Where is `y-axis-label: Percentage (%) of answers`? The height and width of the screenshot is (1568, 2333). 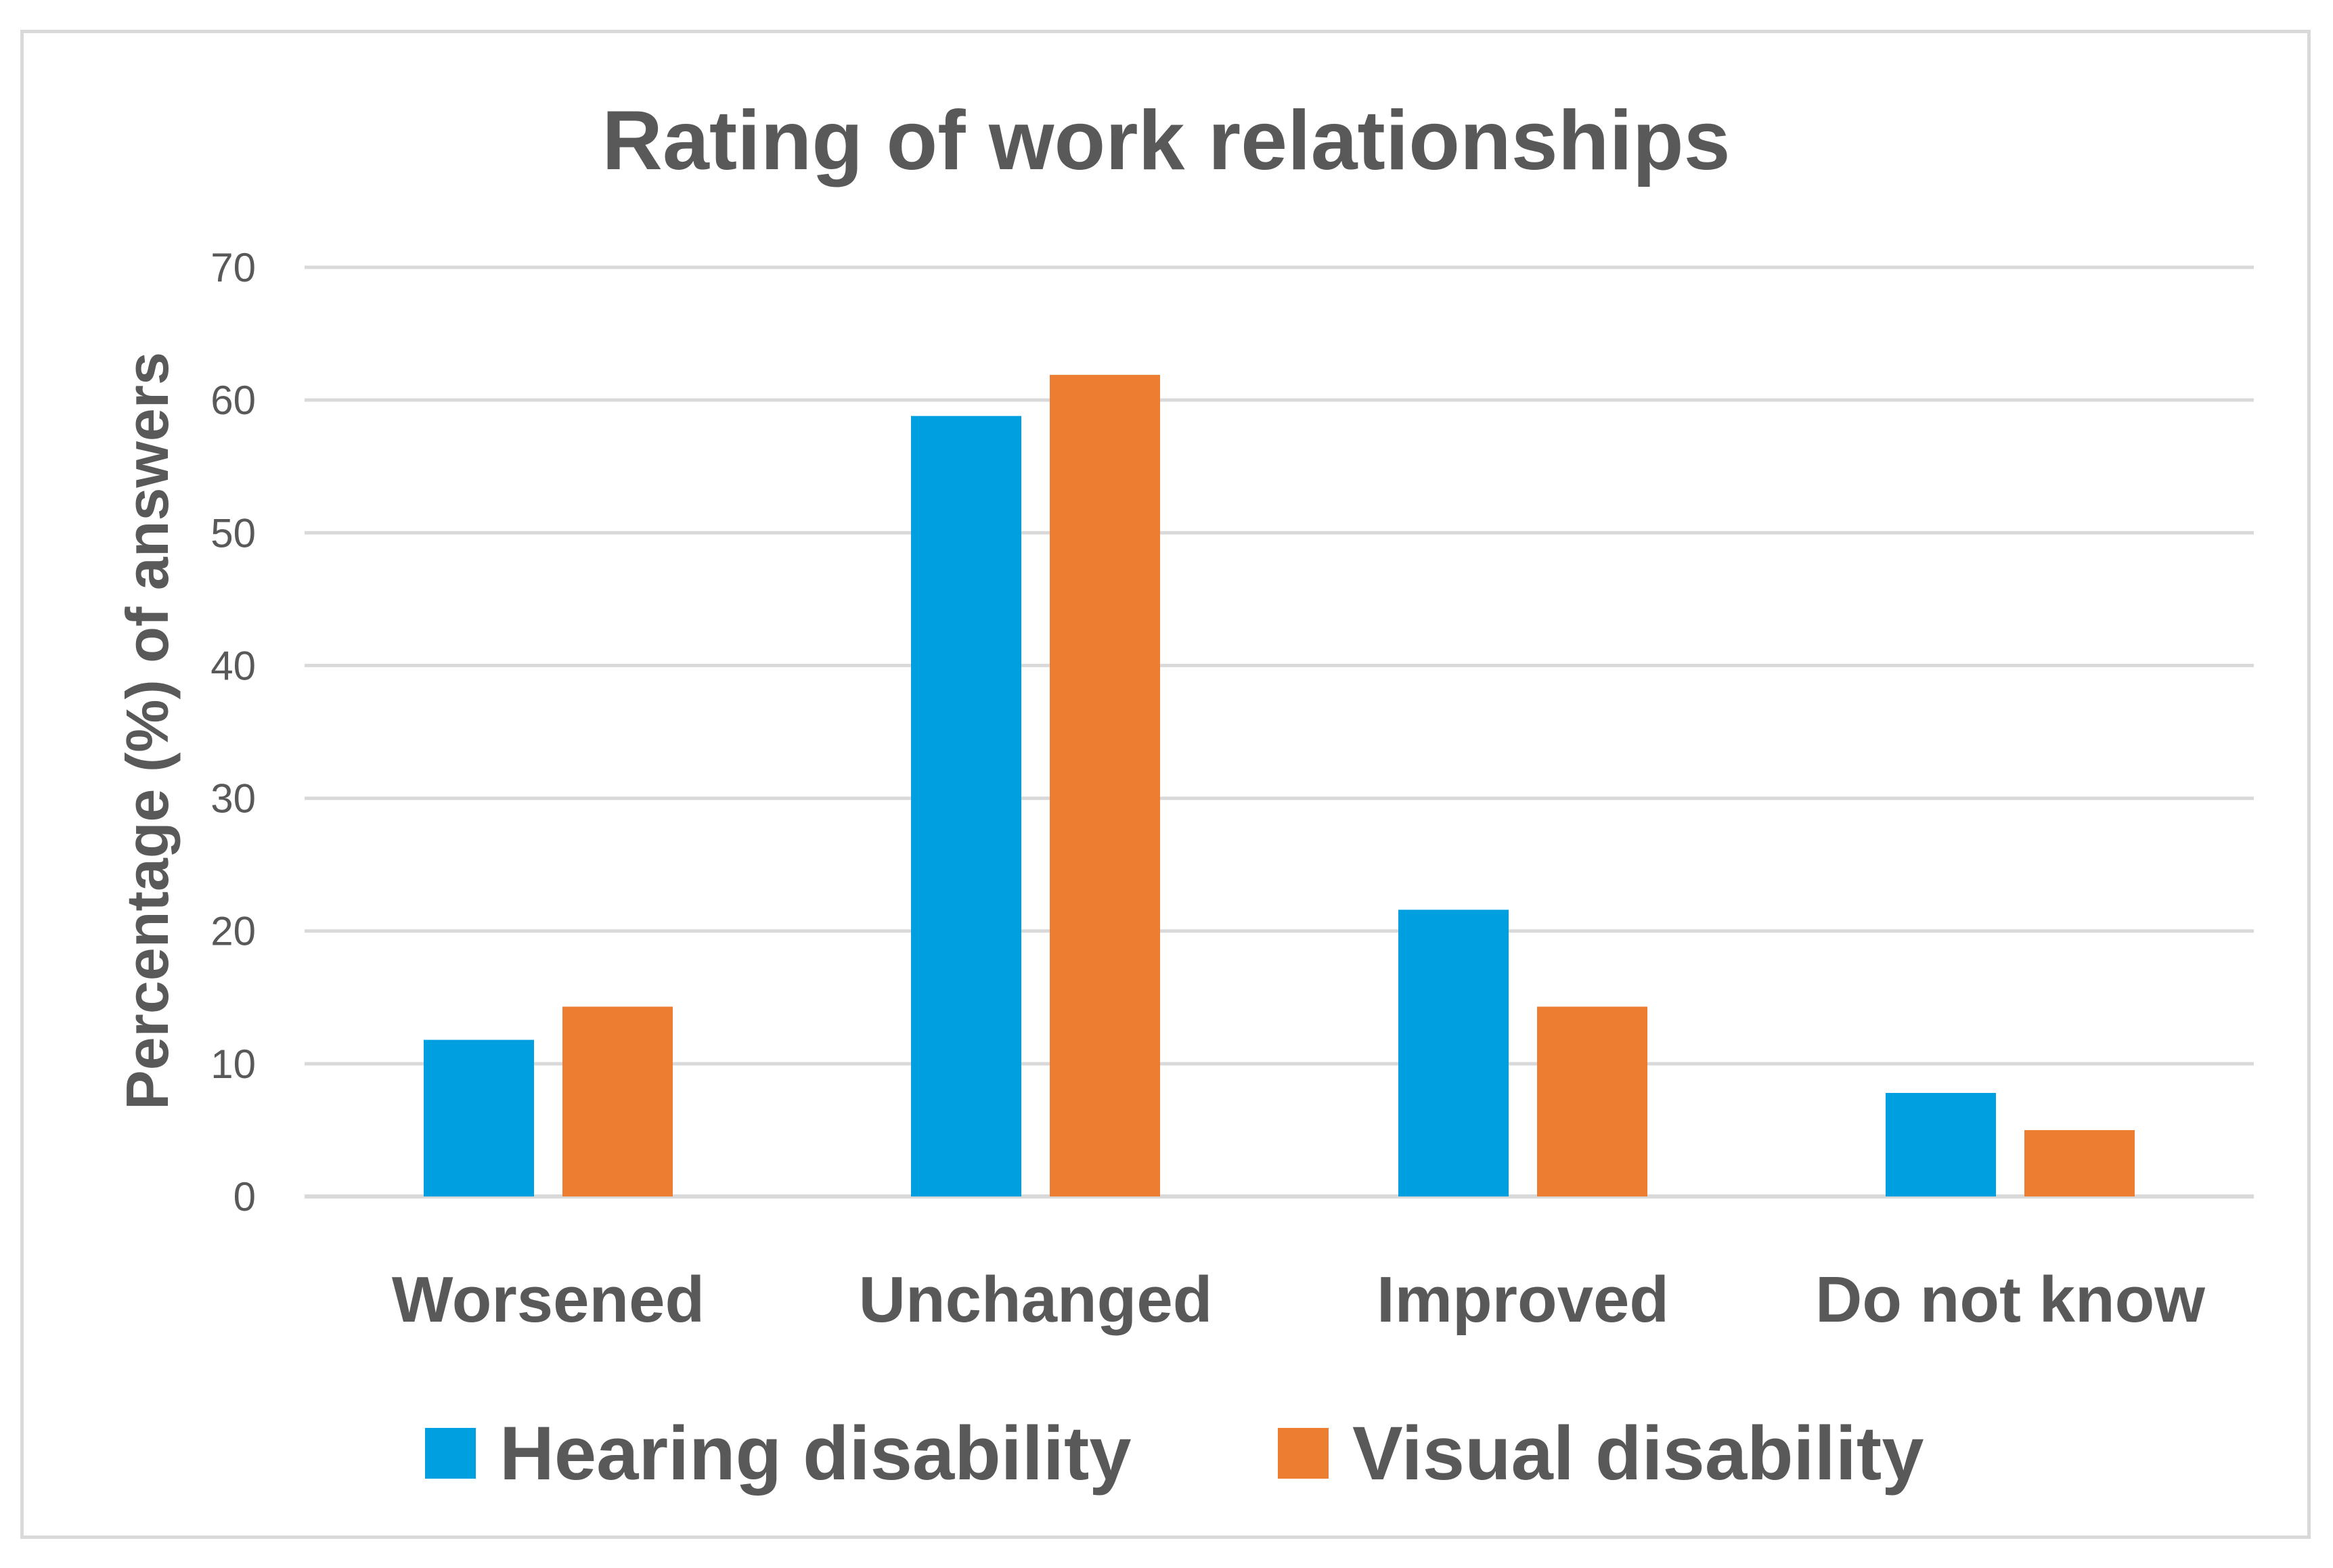 y-axis-label: Percentage (%) of answers is located at coordinates (147, 731).